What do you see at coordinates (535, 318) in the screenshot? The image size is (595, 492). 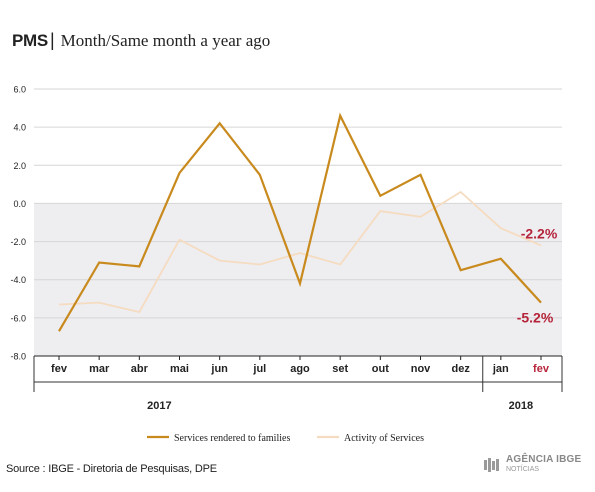 I see `data-label: -5.2%` at bounding box center [535, 318].